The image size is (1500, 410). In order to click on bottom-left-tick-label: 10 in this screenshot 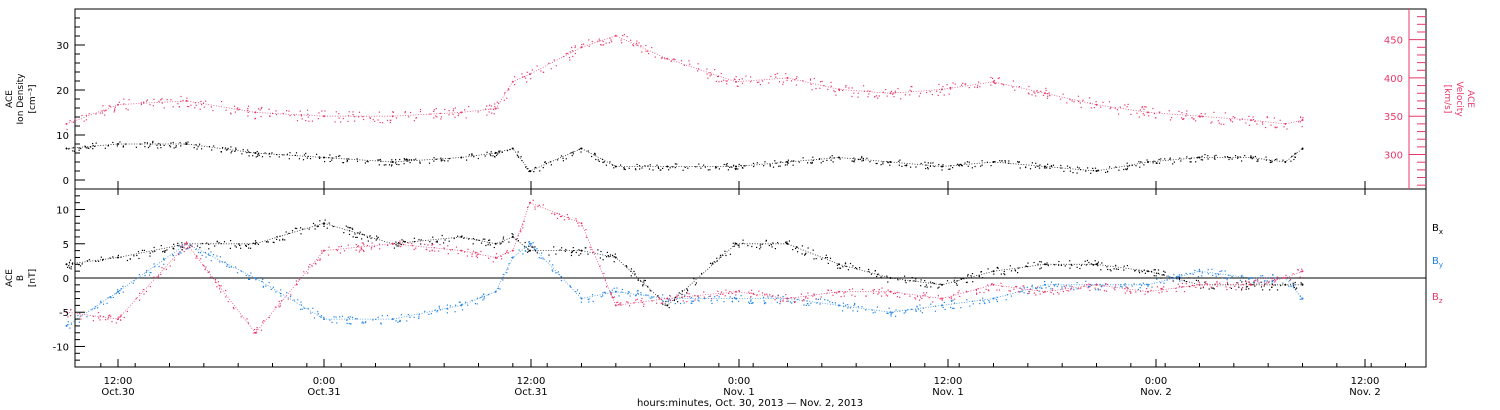, I will do `click(62, 211)`.